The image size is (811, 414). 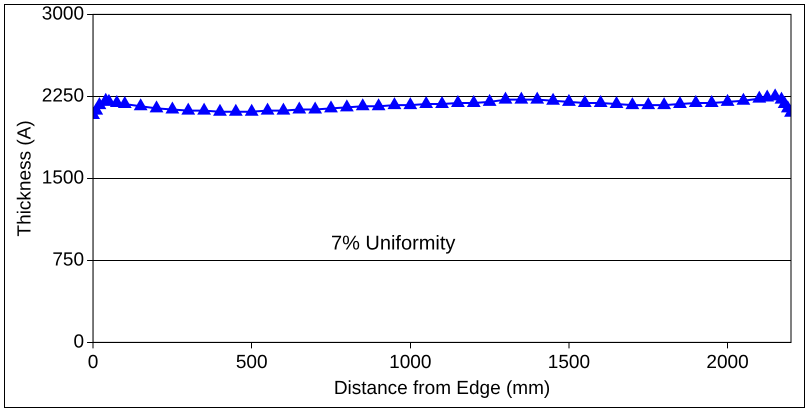 I want to click on y-tick-label: 0, so click(x=78, y=342).